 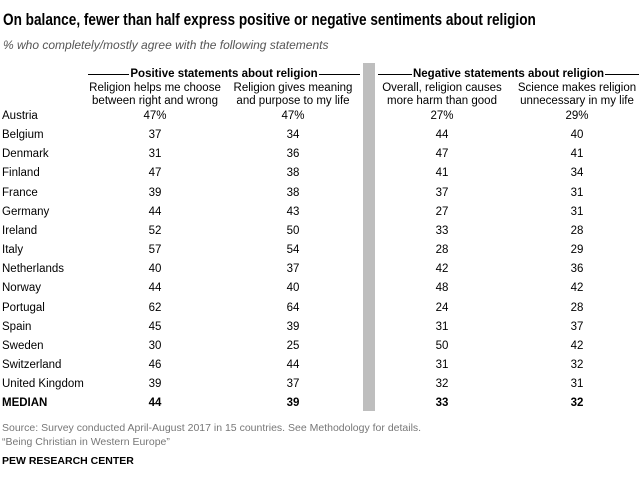 What do you see at coordinates (155, 250) in the screenshot?
I see `value-cell: 57` at bounding box center [155, 250].